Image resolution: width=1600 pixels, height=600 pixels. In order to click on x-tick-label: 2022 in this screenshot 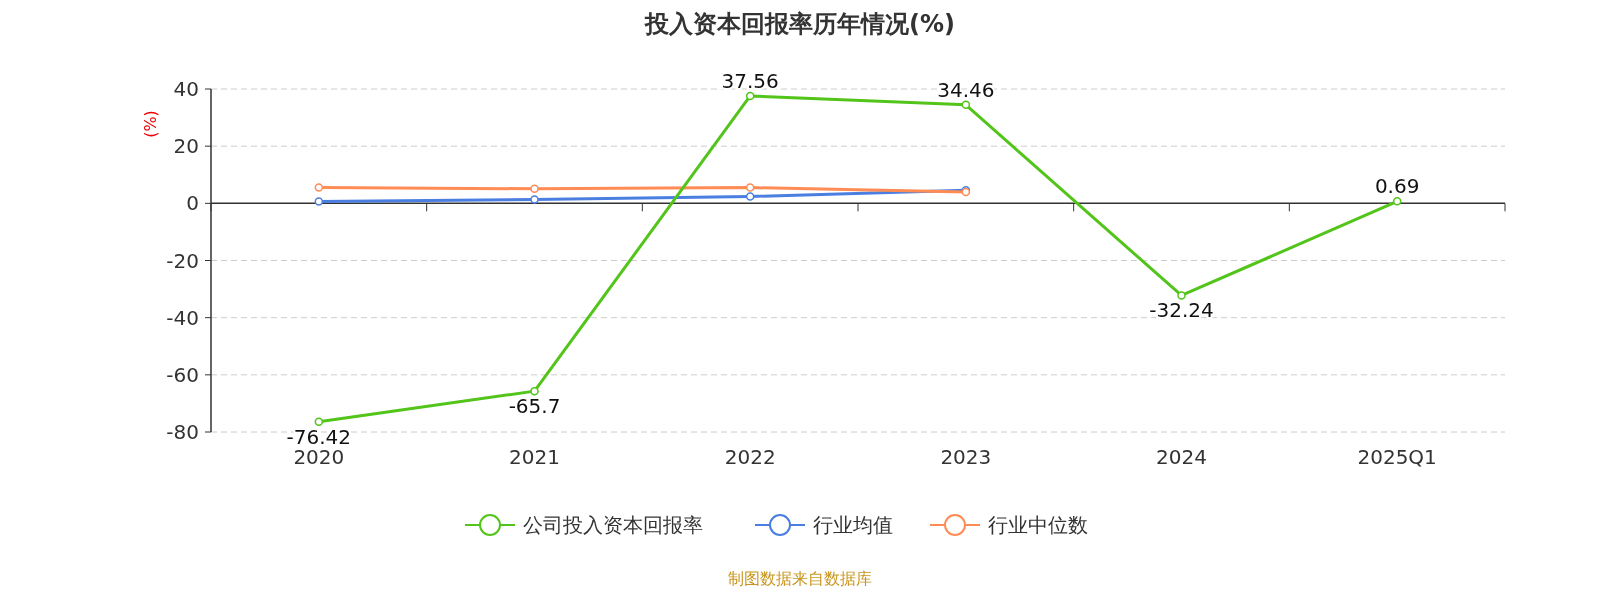, I will do `click(750, 457)`.